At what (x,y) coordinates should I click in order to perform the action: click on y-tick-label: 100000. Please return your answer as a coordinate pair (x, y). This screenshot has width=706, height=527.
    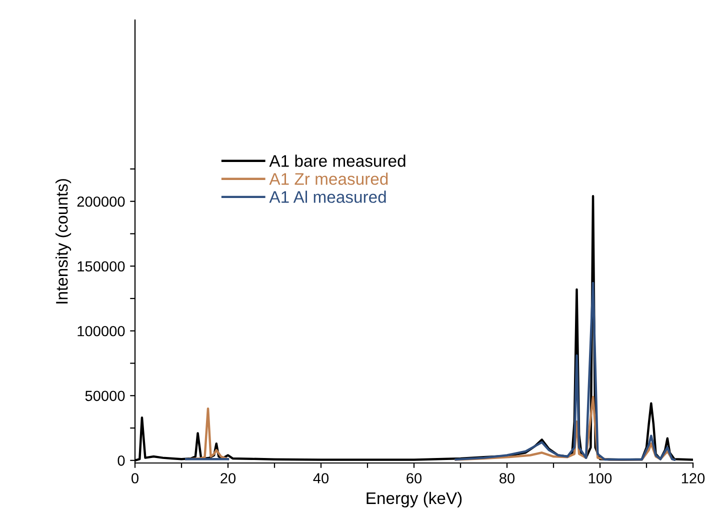
    Looking at the image, I should click on (101, 331).